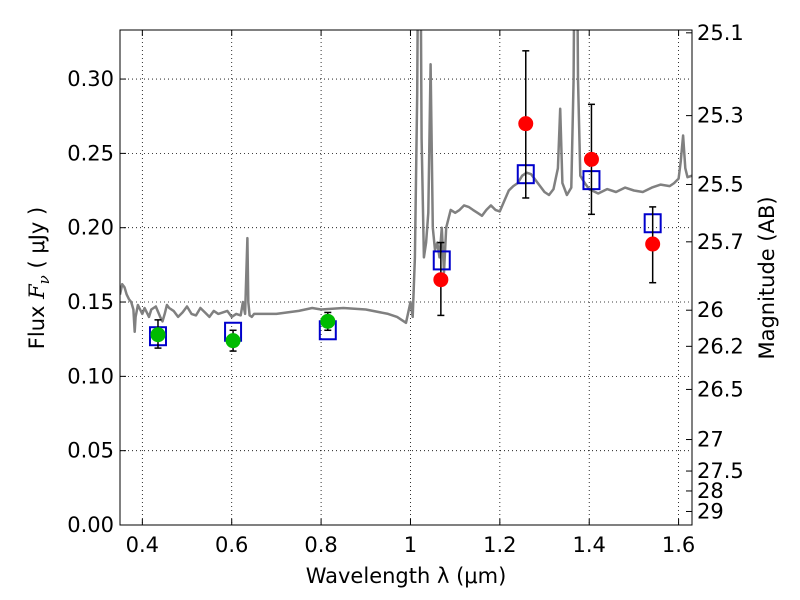 Image resolution: width=800 pixels, height=600 pixels. Describe the element at coordinates (90, 376) in the screenshot. I see `y-tick-label: 0.10` at that location.